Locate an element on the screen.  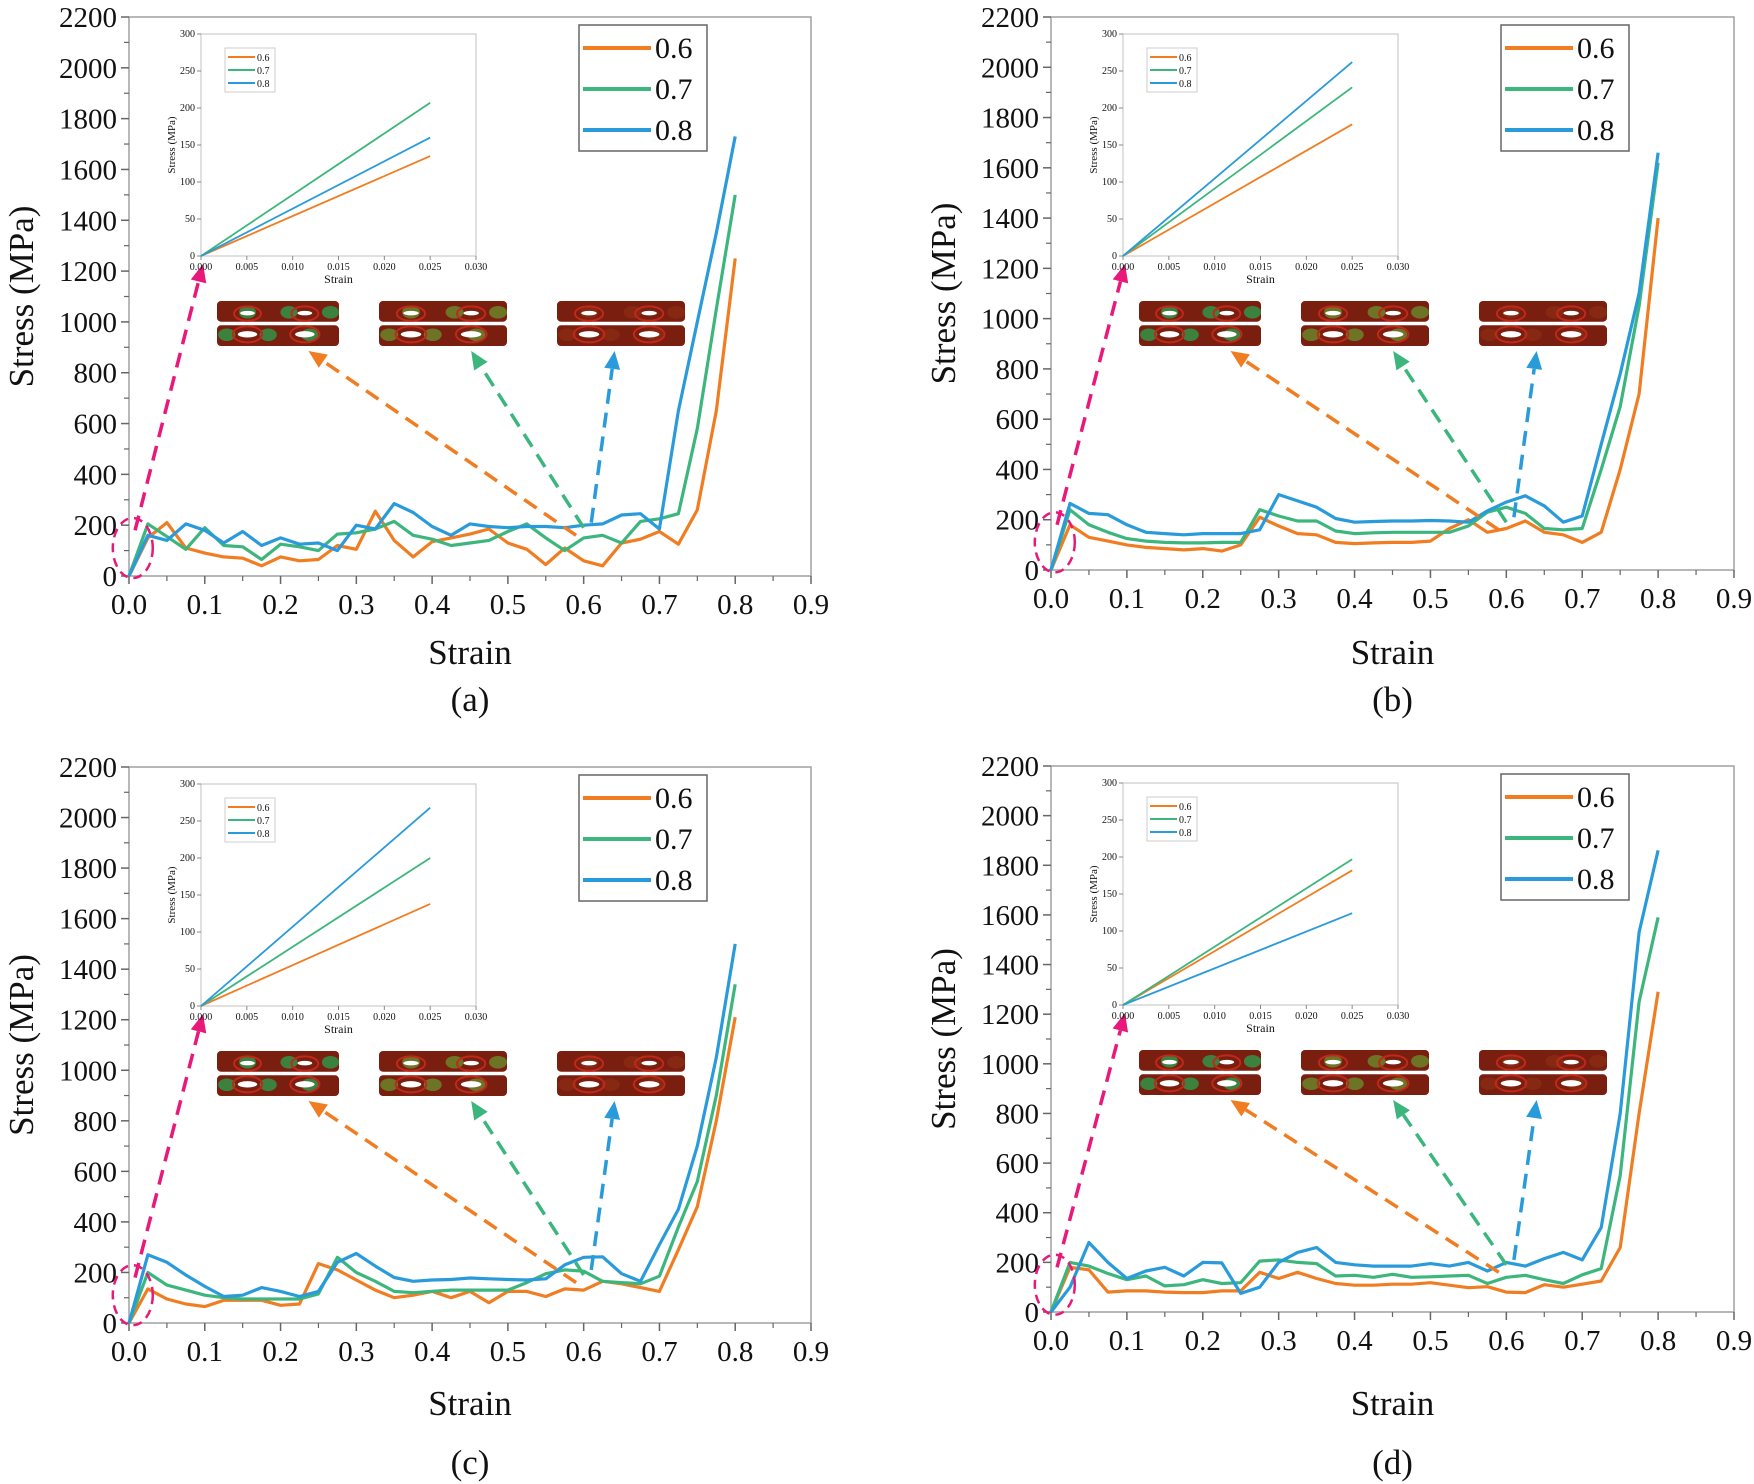
inset-legend-label: 0.8 is located at coordinates (1185, 84).